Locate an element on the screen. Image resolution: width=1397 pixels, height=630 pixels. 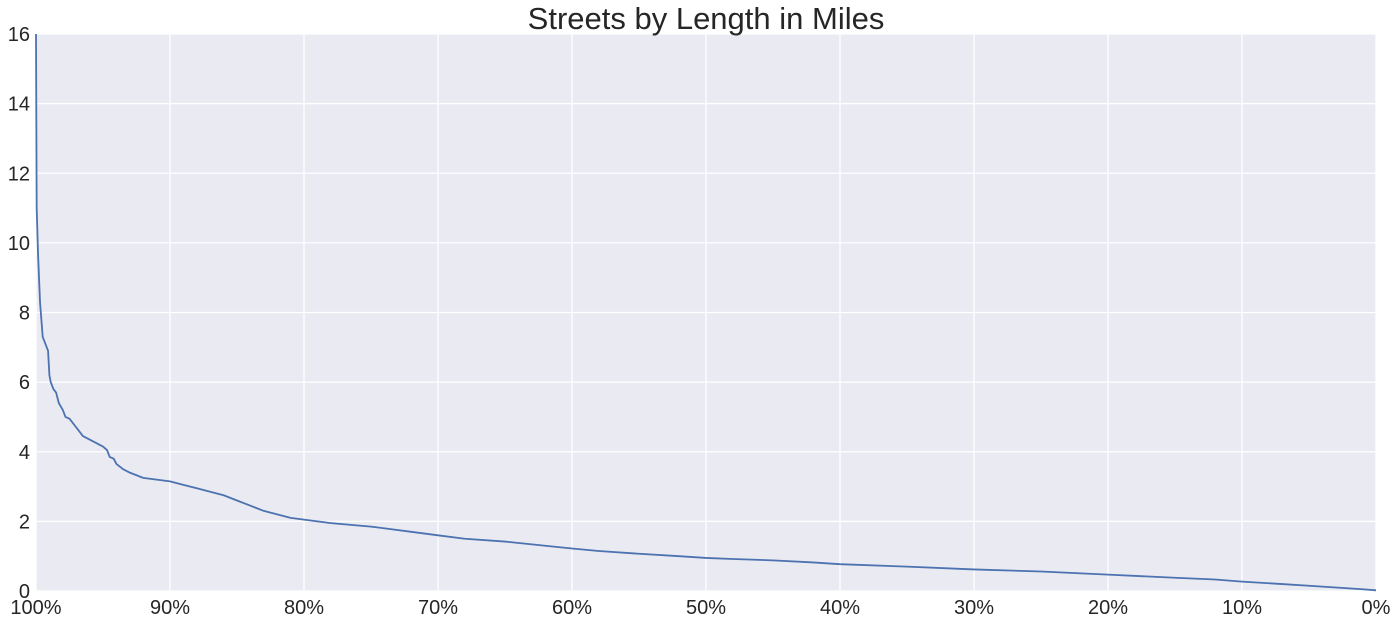
x-tick-label: 60% is located at coordinates (572, 608).